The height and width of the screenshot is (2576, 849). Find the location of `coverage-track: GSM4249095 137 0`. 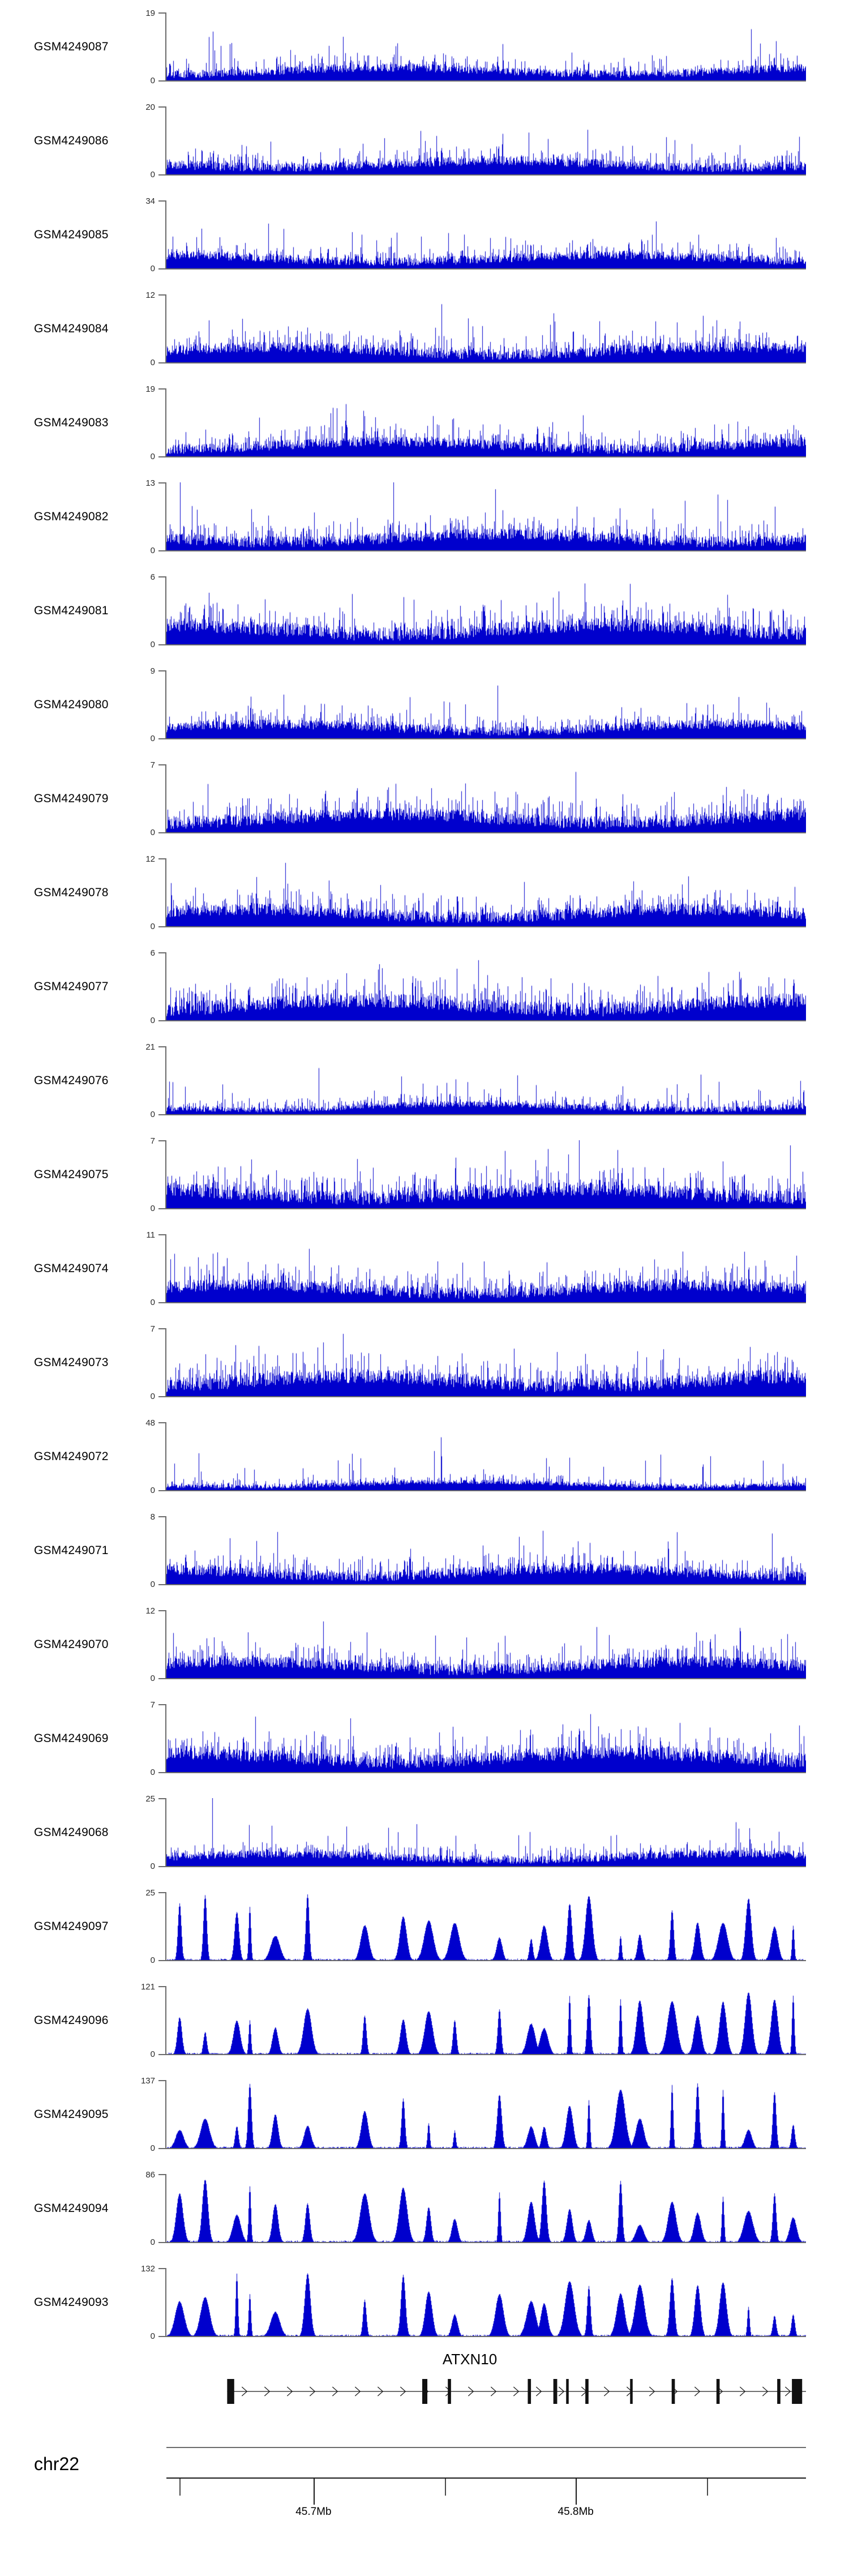

coverage-track: GSM4249095 137 0 is located at coordinates (424, 2115).